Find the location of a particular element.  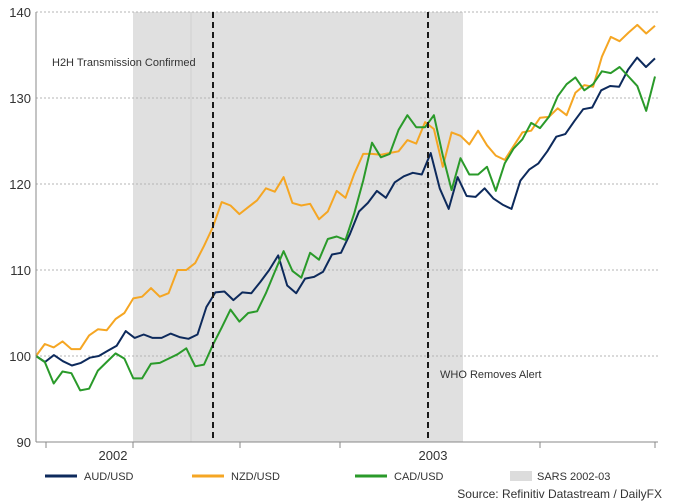

legend-label-sars: SARS 2002-03 is located at coordinates (573, 477).